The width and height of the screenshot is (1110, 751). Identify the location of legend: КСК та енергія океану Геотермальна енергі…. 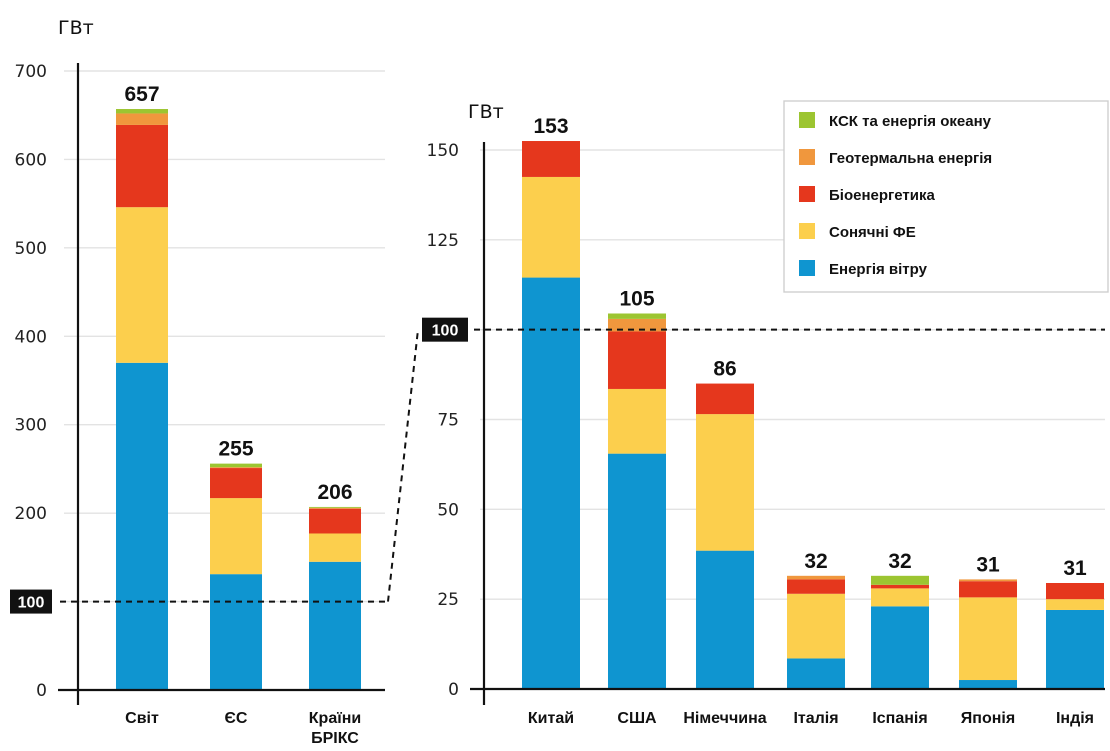
(946, 196).